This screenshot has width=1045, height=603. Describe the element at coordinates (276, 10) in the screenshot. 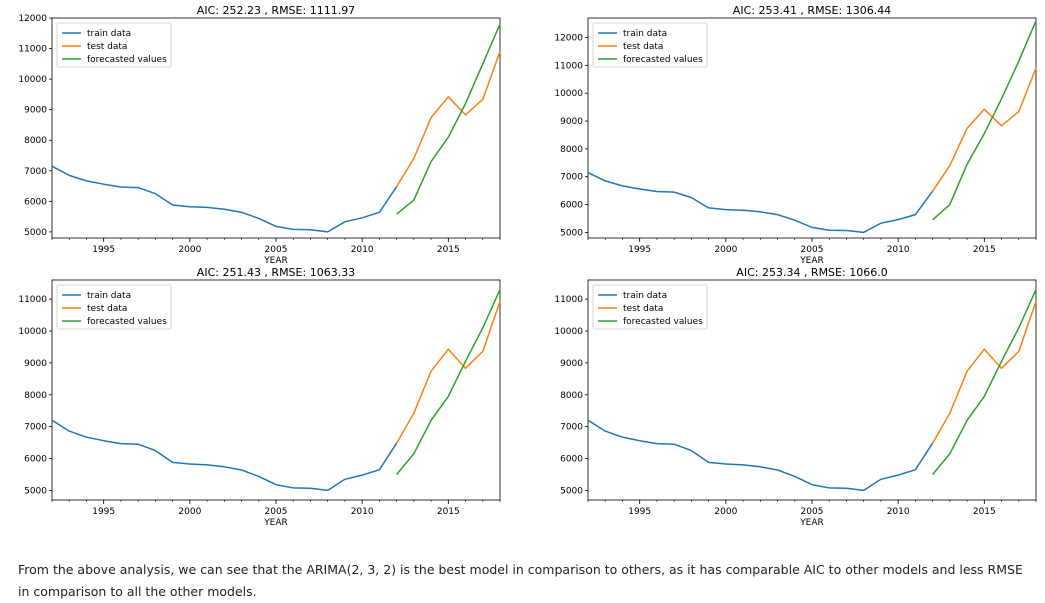

I see `chart-title: AIC: 252.23 , RMSE: 1111.97` at that location.